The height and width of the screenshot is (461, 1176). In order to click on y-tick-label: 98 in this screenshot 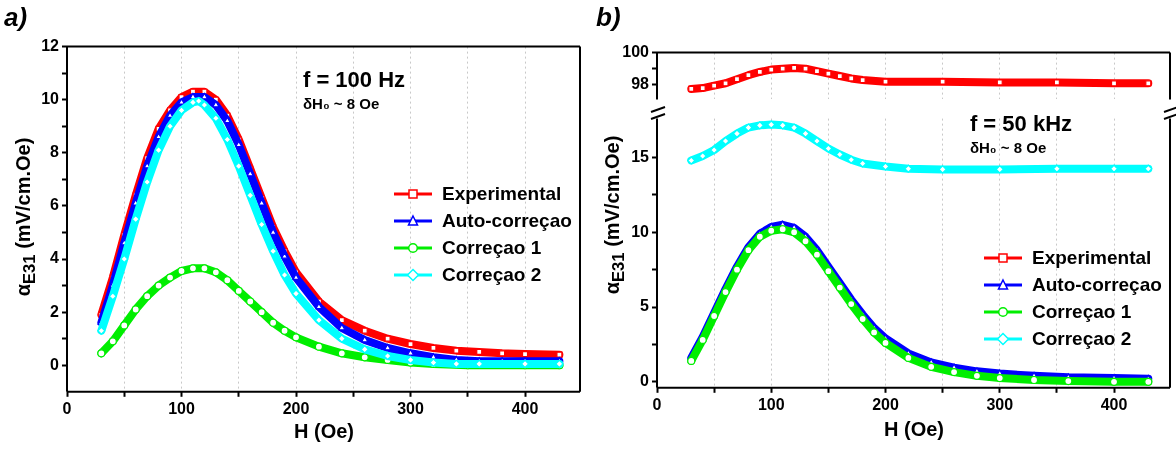, I will do `click(640, 84)`.